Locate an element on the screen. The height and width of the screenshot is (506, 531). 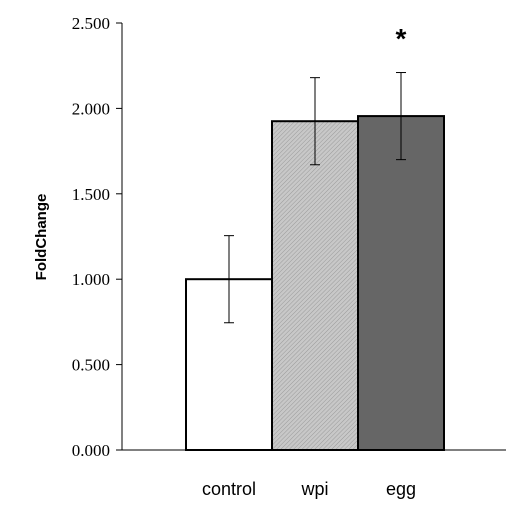
x-axis-labels: control wpi egg is located at coordinates (309, 489).